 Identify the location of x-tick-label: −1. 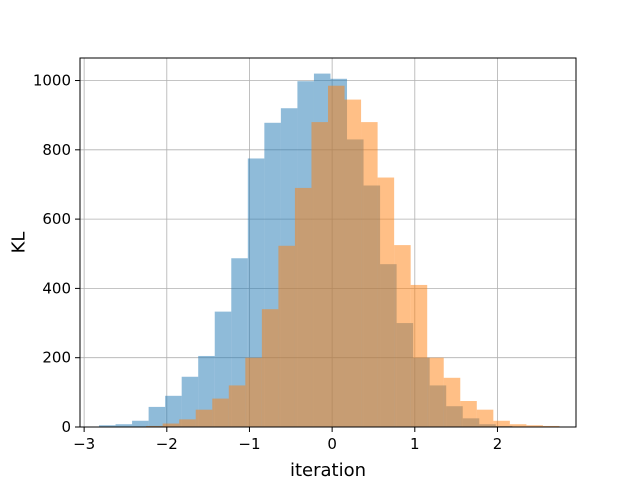
(249, 444).